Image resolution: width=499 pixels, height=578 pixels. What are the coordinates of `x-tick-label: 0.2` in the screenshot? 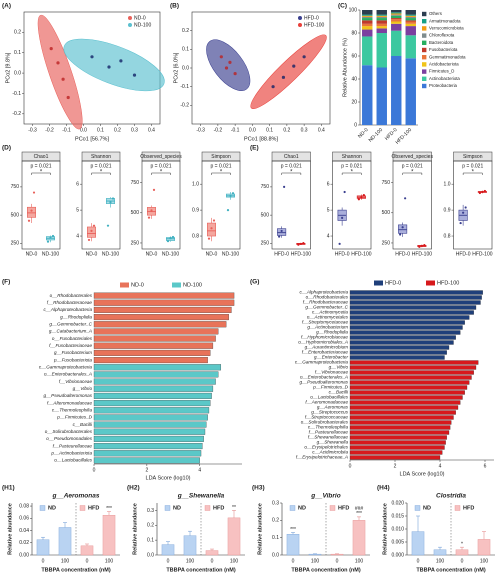 It's located at (117, 130).